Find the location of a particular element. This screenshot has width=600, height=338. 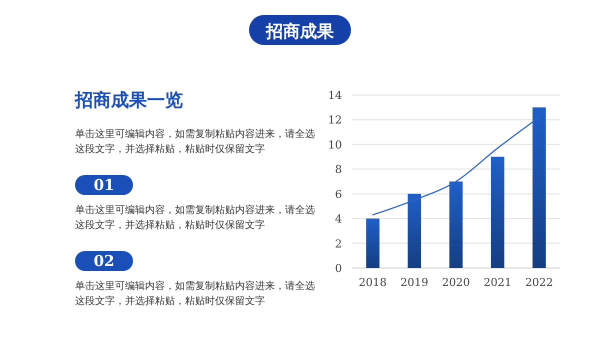

y-tick-label: 4 is located at coordinates (338, 219).